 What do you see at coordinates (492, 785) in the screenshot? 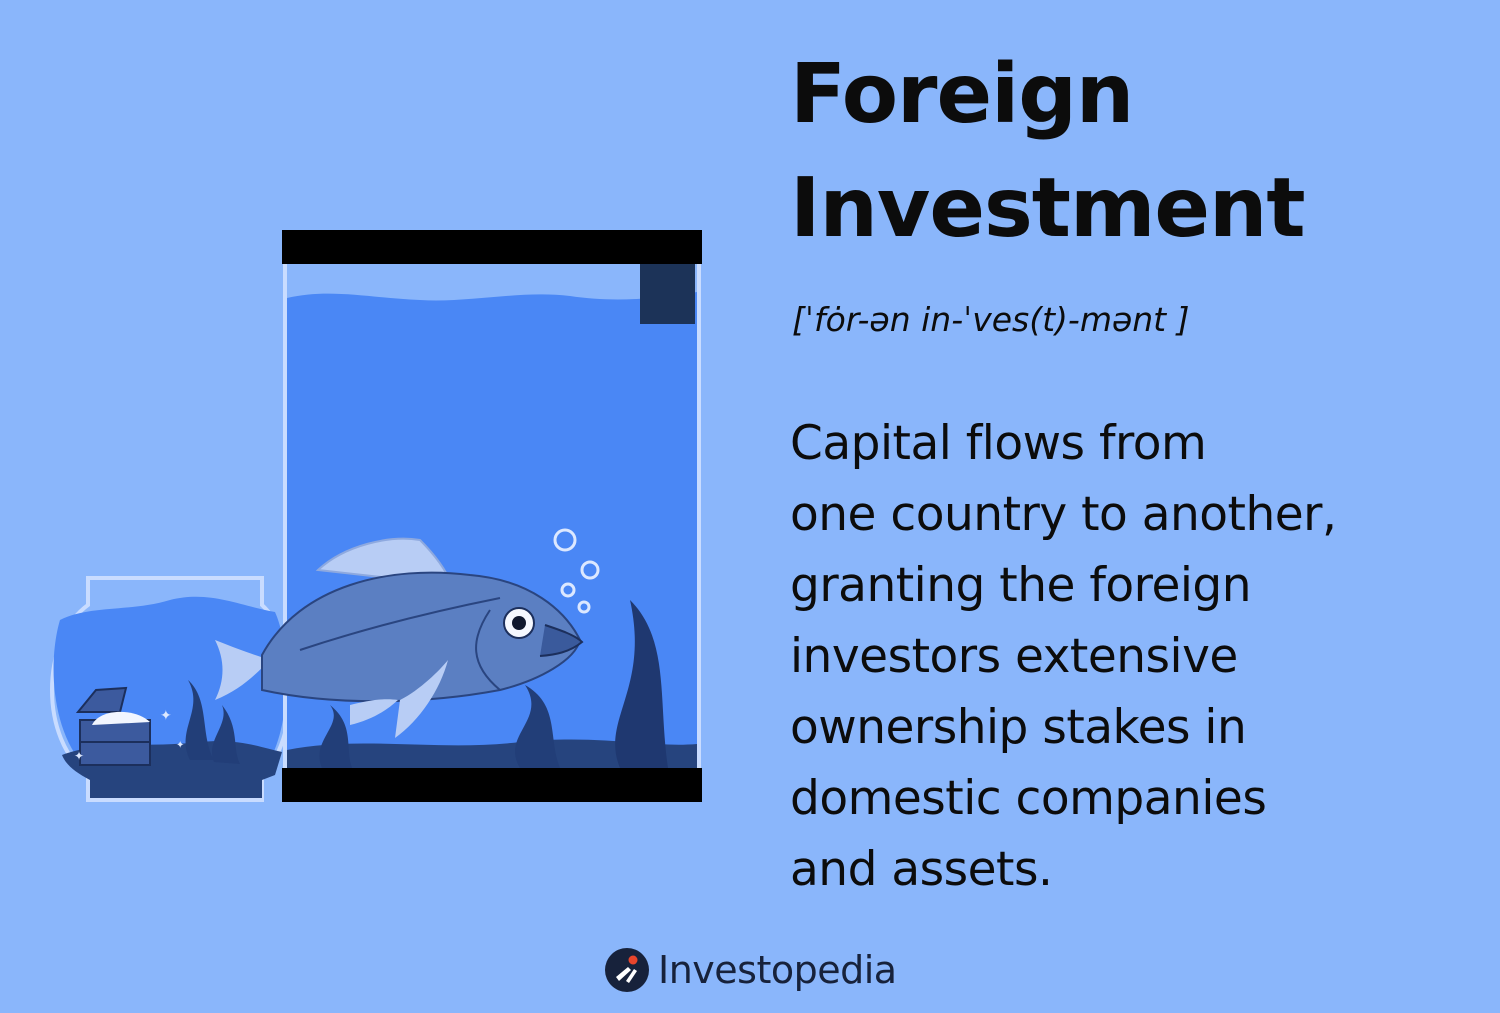
I see `tank-bottom-frame` at bounding box center [492, 785].